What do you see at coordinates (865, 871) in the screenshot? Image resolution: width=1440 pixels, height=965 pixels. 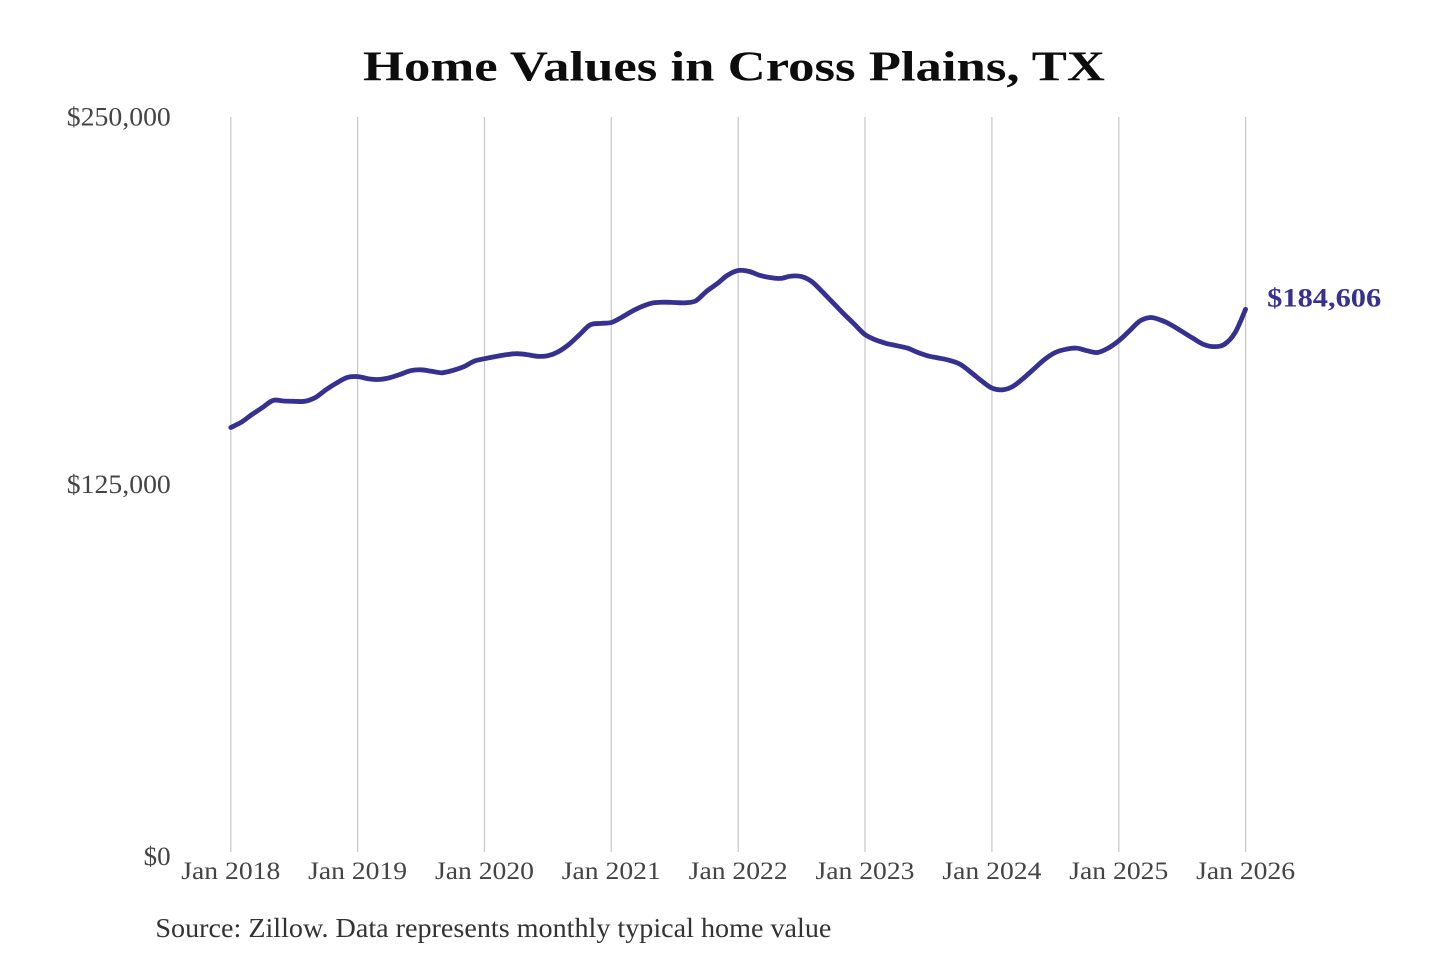 I see `svg-text: Jan 2023` at bounding box center [865, 871].